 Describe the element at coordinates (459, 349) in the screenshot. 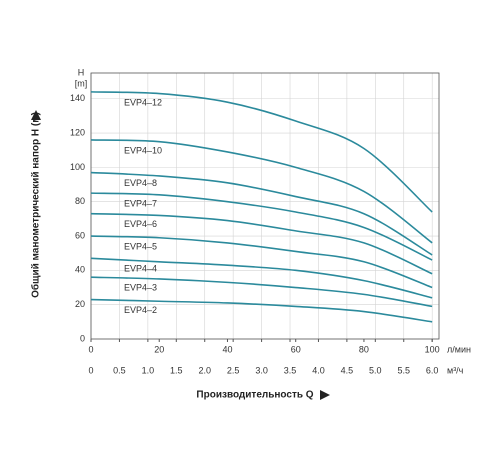

I see `x-unit: л/мин` at that location.